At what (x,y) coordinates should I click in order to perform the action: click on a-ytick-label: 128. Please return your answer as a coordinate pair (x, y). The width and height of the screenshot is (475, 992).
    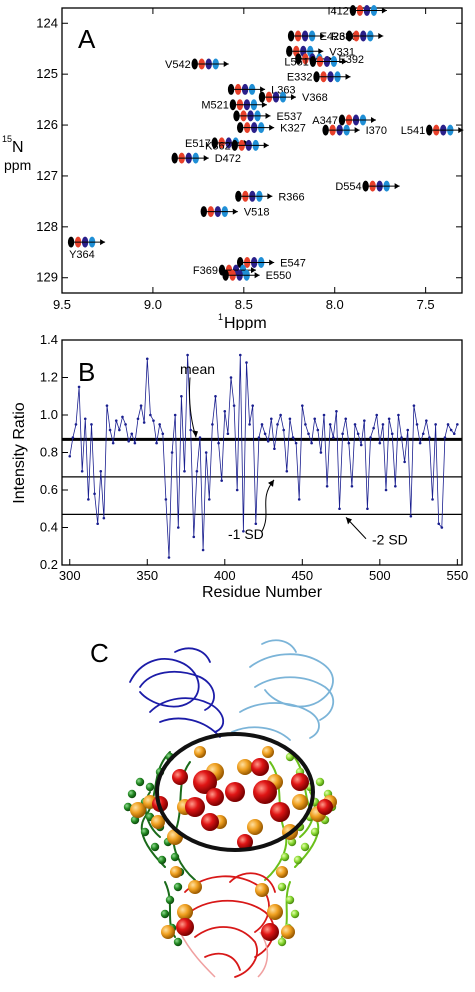
    Looking at the image, I should click on (47, 226).